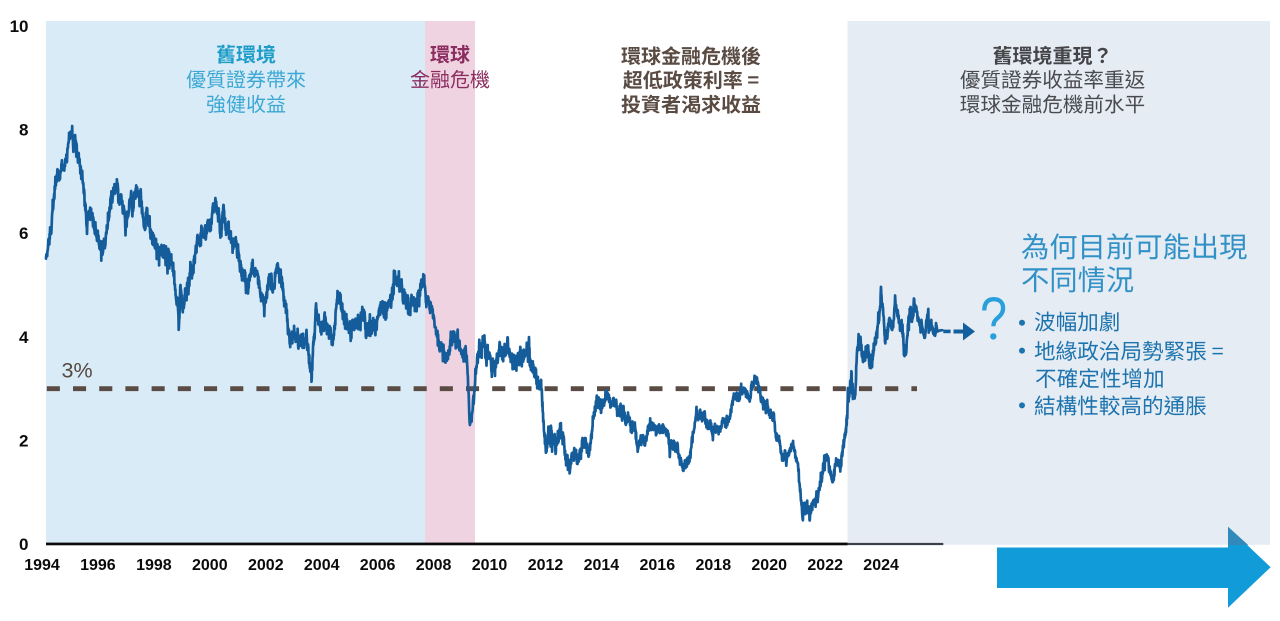 This screenshot has width=1280, height=621. What do you see at coordinates (322, 565) in the screenshot?
I see `svg-text: 2004` at bounding box center [322, 565].